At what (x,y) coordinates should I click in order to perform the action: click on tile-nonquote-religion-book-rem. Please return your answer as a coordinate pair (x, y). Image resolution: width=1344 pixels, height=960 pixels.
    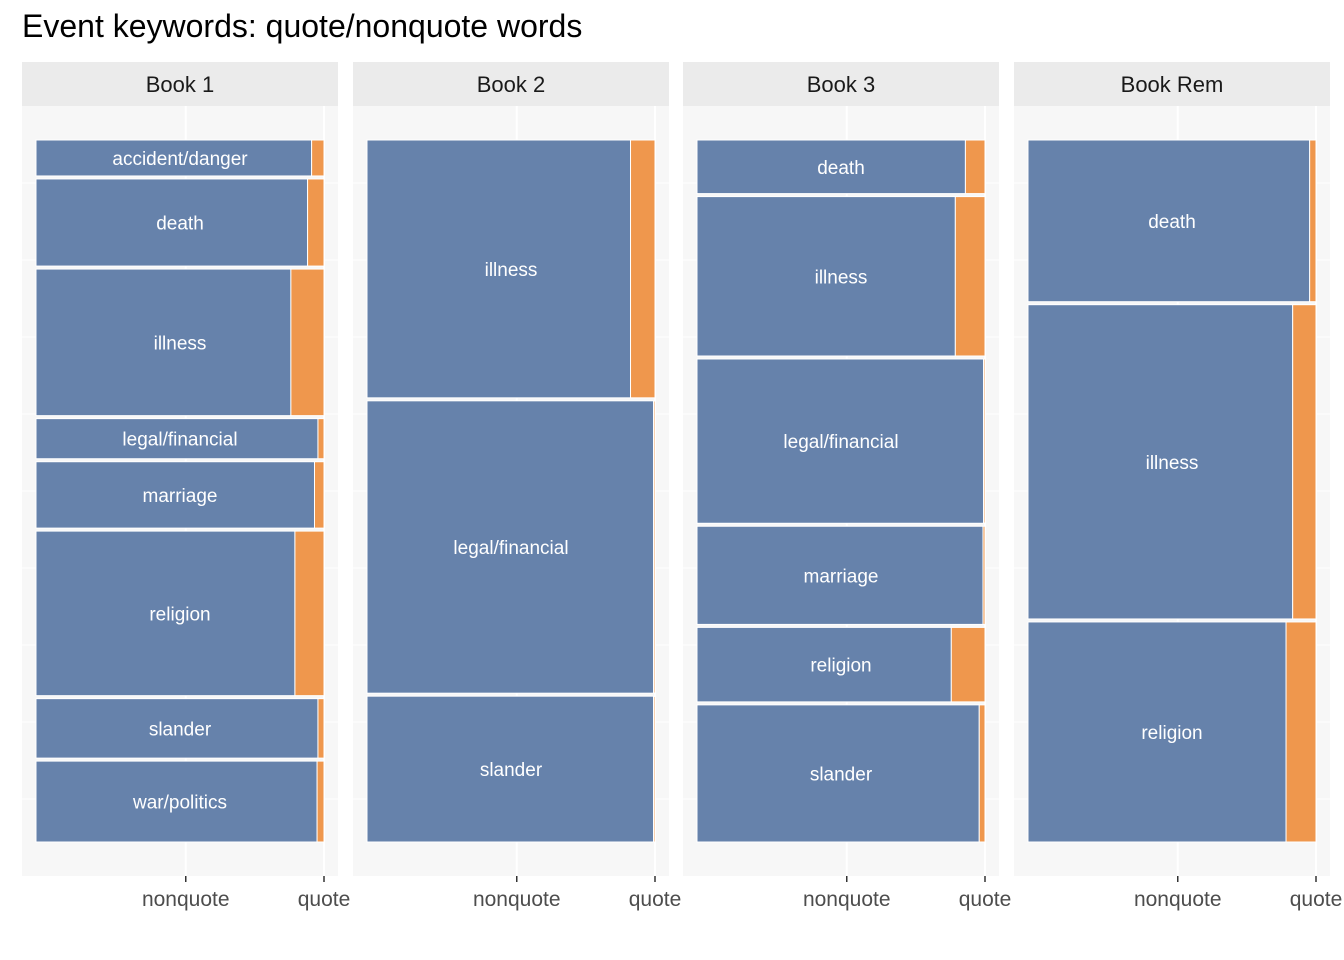
    Looking at the image, I should click on (1157, 732).